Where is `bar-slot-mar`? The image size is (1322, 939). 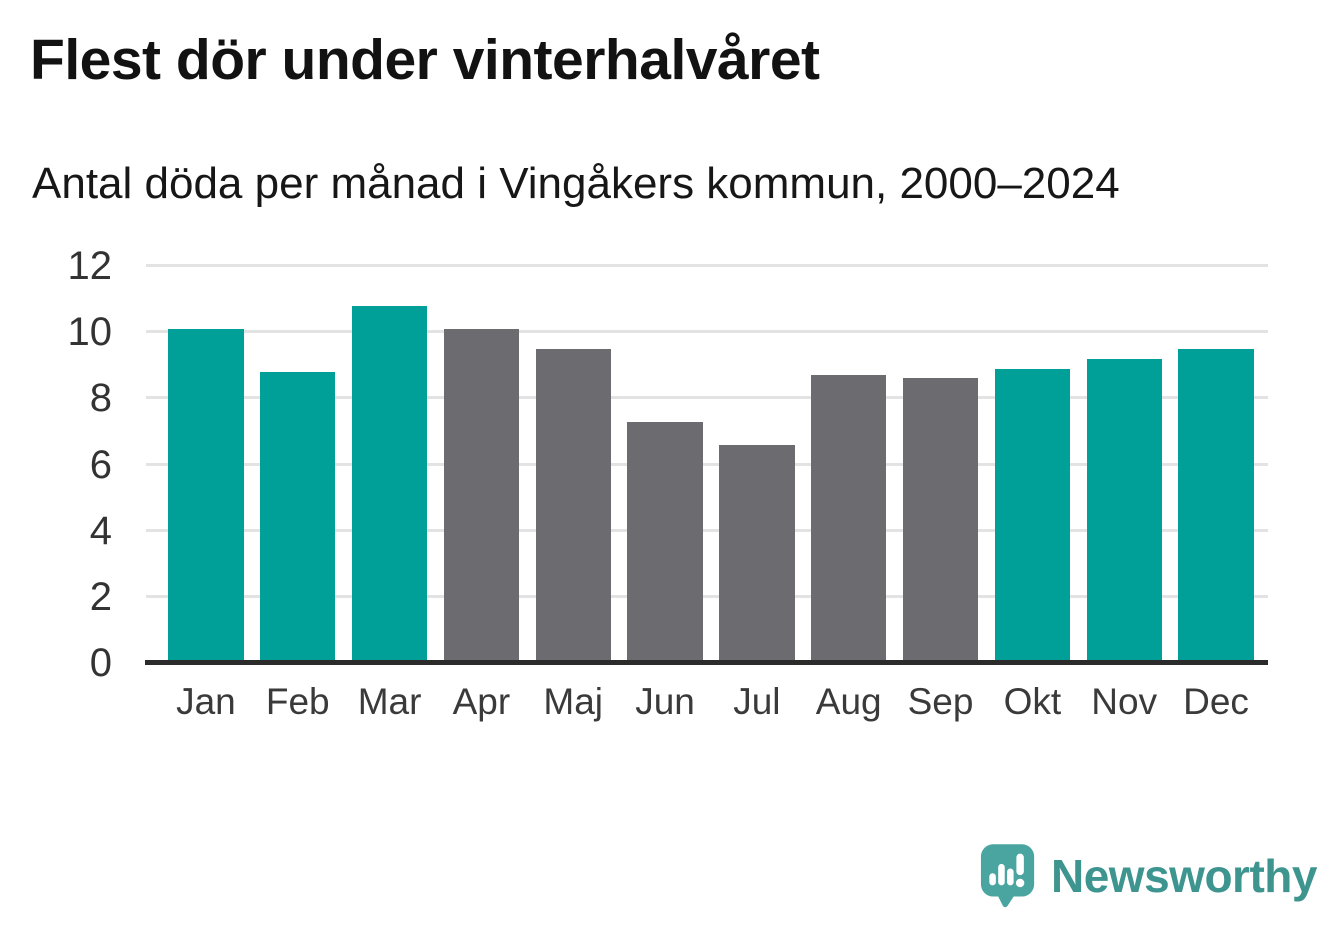
bar-slot-mar is located at coordinates (390, 464).